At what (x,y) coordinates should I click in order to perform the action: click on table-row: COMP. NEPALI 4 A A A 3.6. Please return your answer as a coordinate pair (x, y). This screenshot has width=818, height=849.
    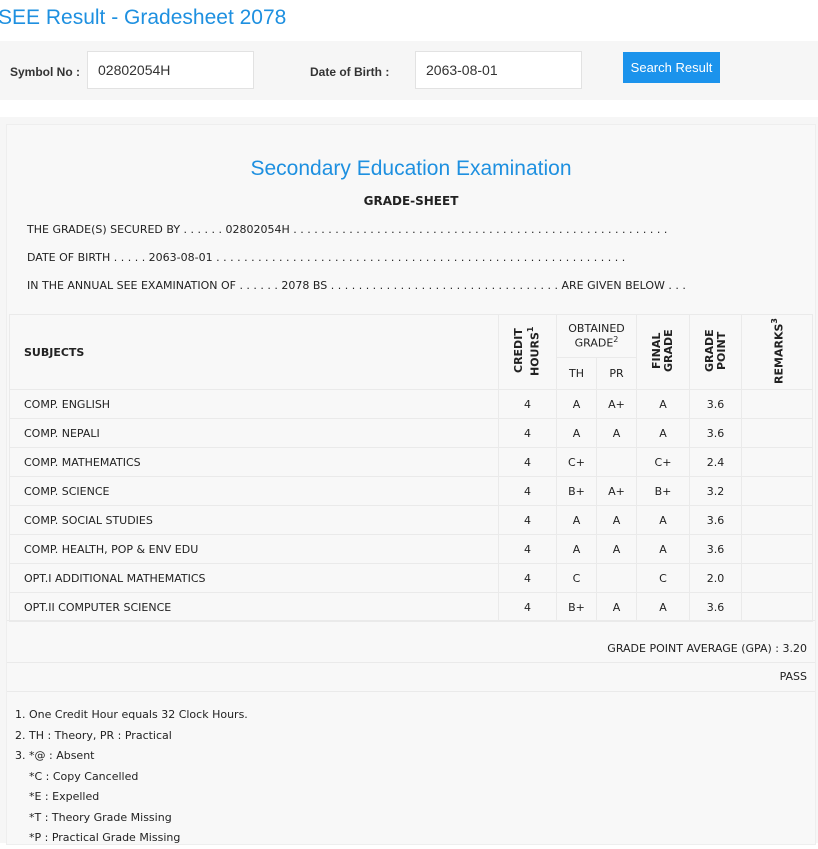
    Looking at the image, I should click on (411, 433).